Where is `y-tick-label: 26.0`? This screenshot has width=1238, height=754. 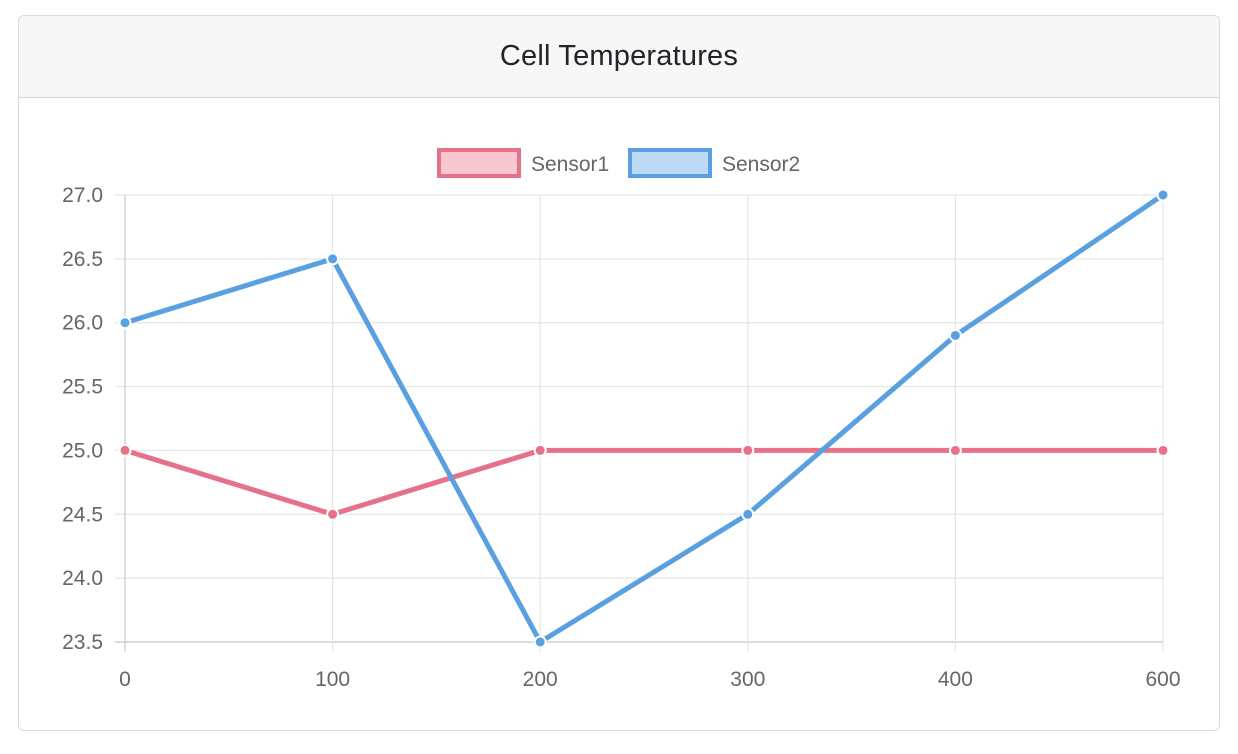 y-tick-label: 26.0 is located at coordinates (82, 323).